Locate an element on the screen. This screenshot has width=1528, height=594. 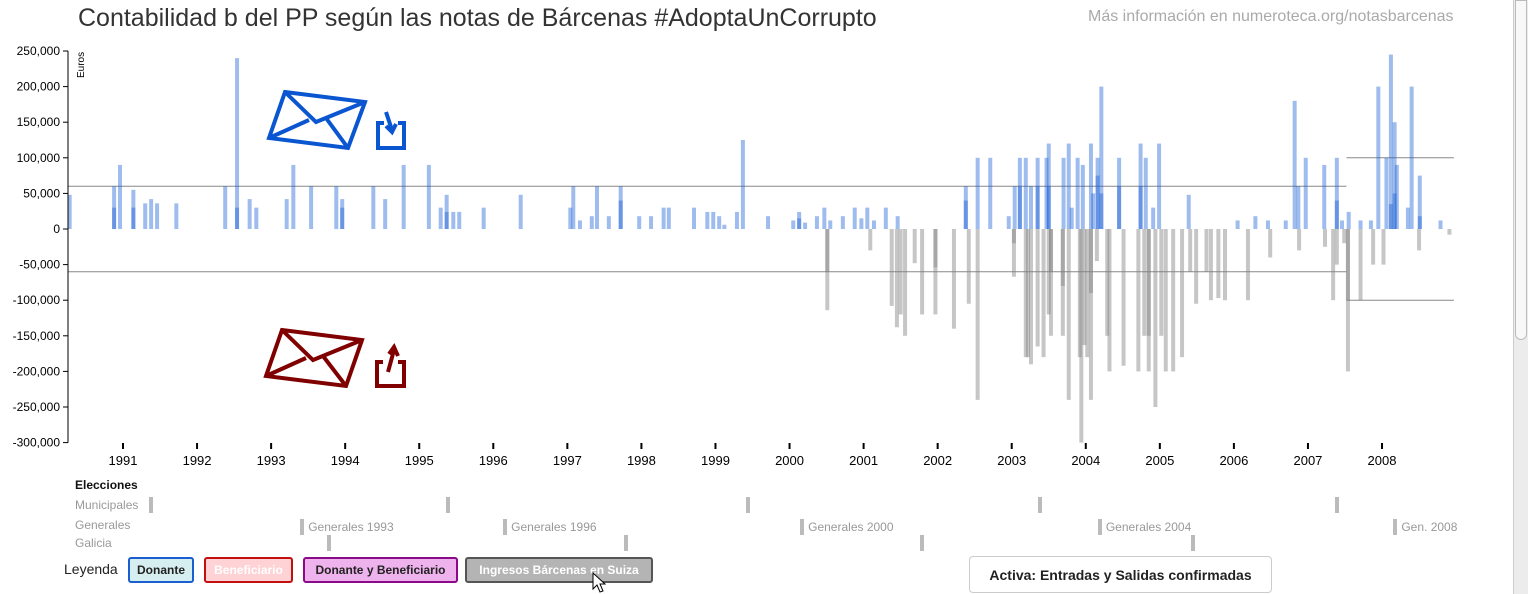
legend-beneficiario-button: Beneficiario is located at coordinates (248, 570).